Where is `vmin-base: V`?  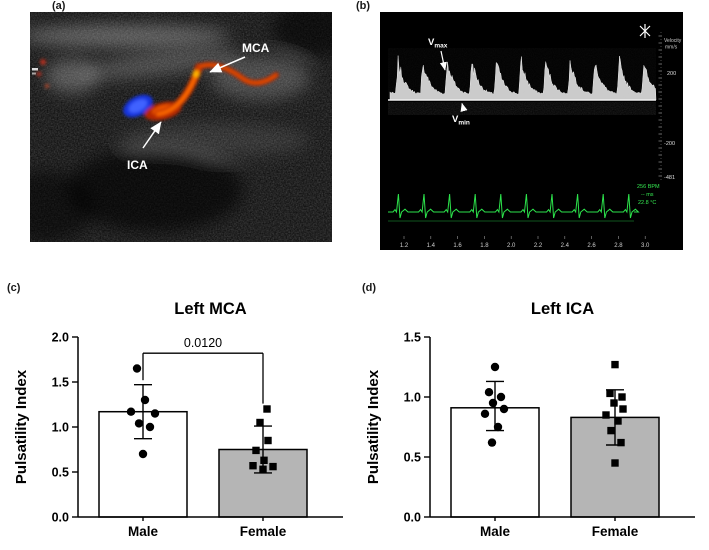 vmin-base: V is located at coordinates (455, 119).